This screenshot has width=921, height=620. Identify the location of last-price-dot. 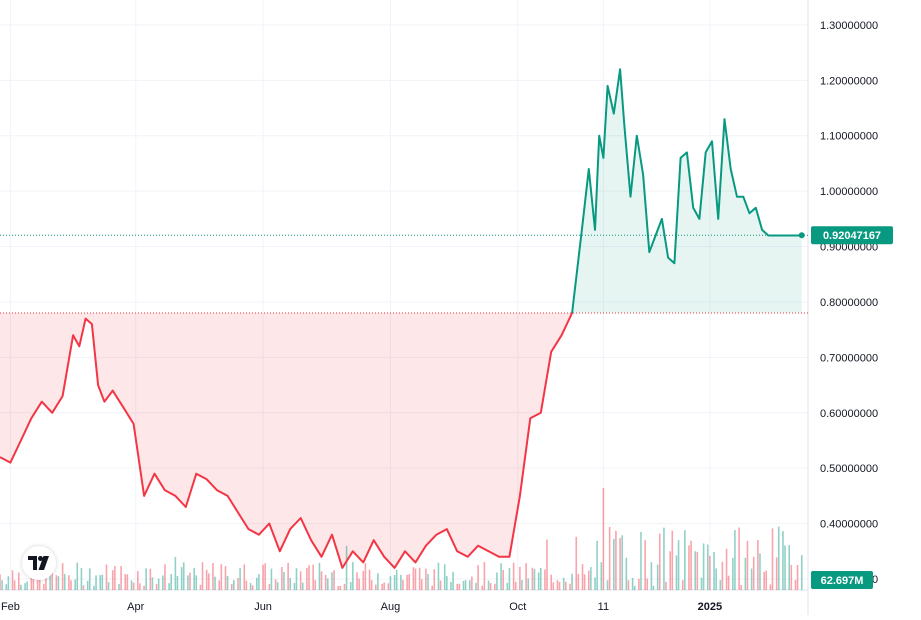
(801, 235).